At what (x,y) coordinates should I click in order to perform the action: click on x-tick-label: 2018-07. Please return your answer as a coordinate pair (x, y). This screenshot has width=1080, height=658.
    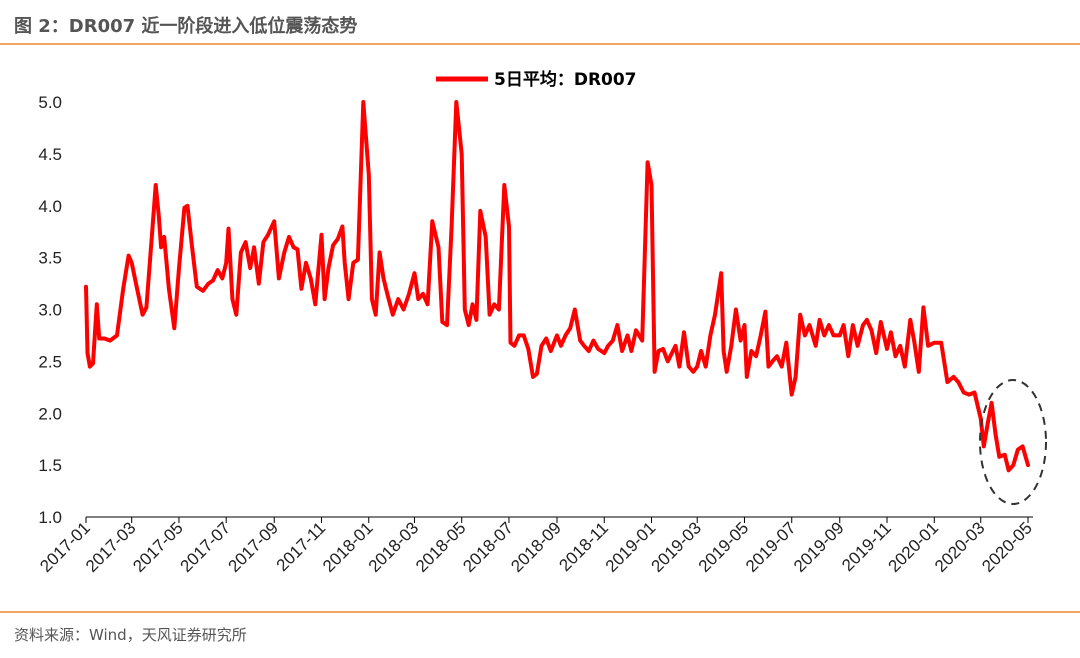
    Looking at the image, I should click on (488, 547).